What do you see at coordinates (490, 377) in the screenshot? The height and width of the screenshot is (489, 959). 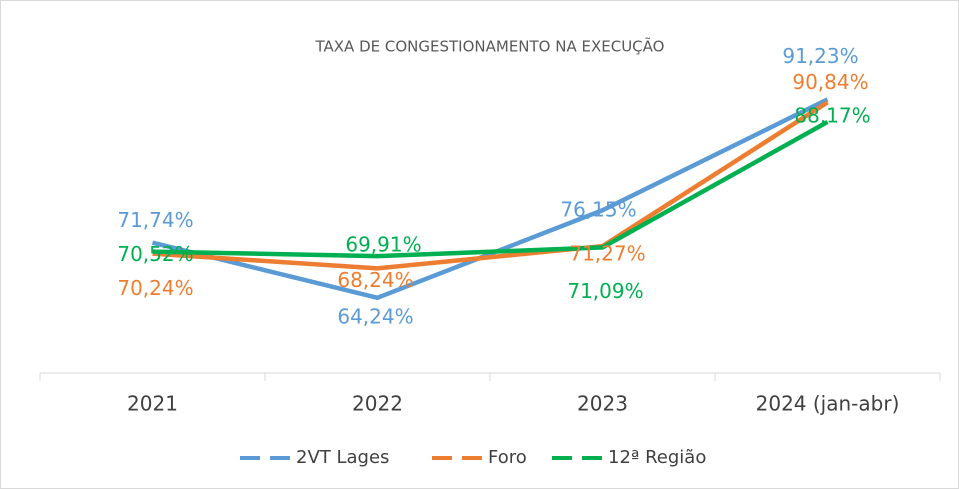 I see `axis-ticks` at bounding box center [490, 377].